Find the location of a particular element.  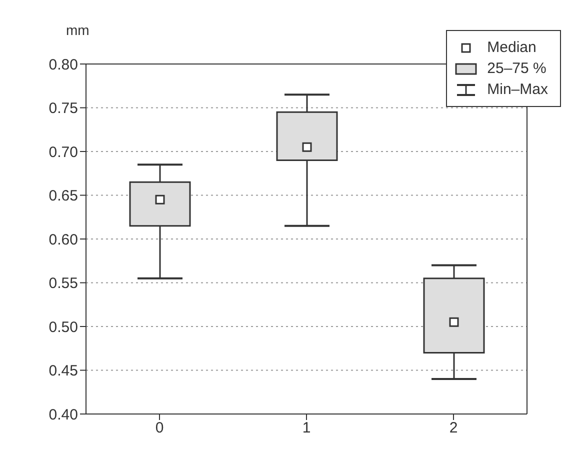

y-tick-label: 0.65 is located at coordinates (63, 196).